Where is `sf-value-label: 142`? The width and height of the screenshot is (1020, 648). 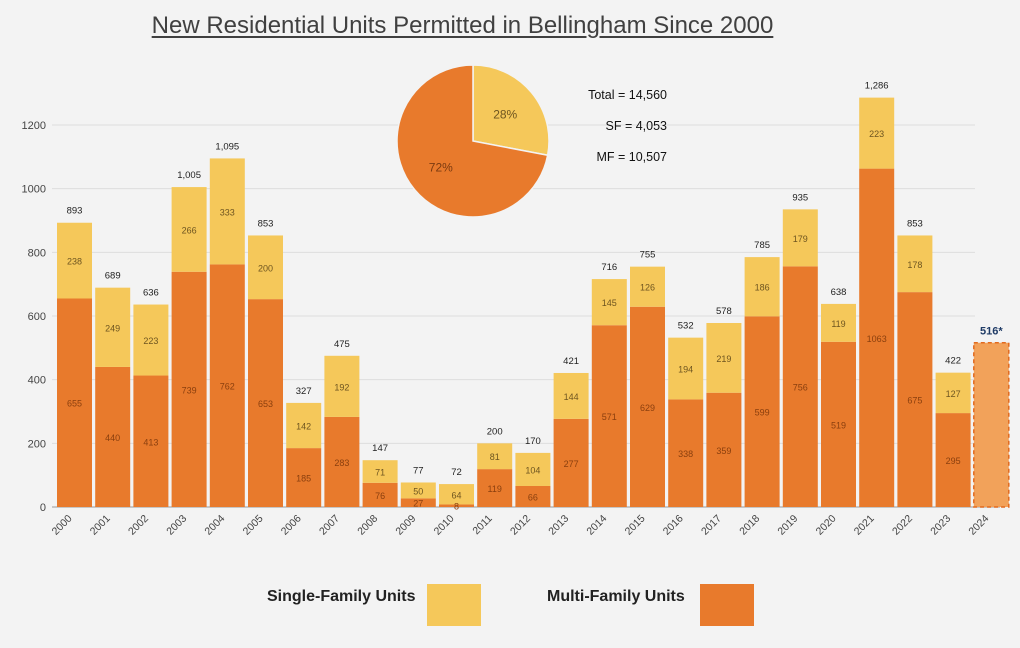
sf-value-label: 142 is located at coordinates (303, 427).